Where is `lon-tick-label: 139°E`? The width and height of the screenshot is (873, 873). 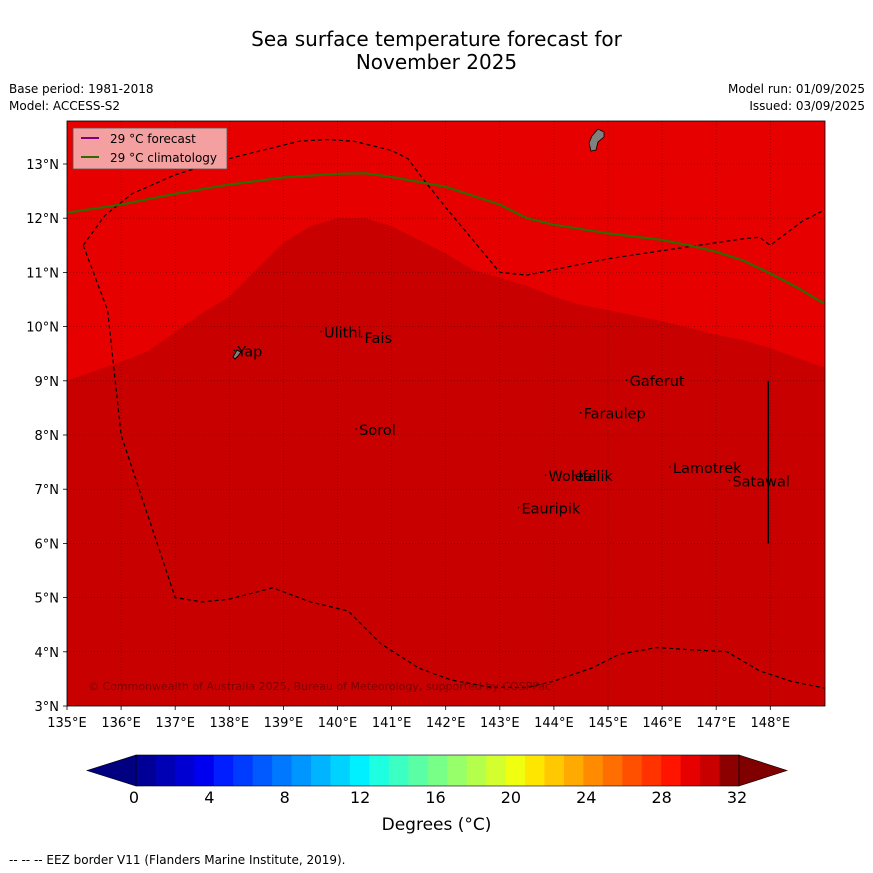 lon-tick-label: 139°E is located at coordinates (284, 723).